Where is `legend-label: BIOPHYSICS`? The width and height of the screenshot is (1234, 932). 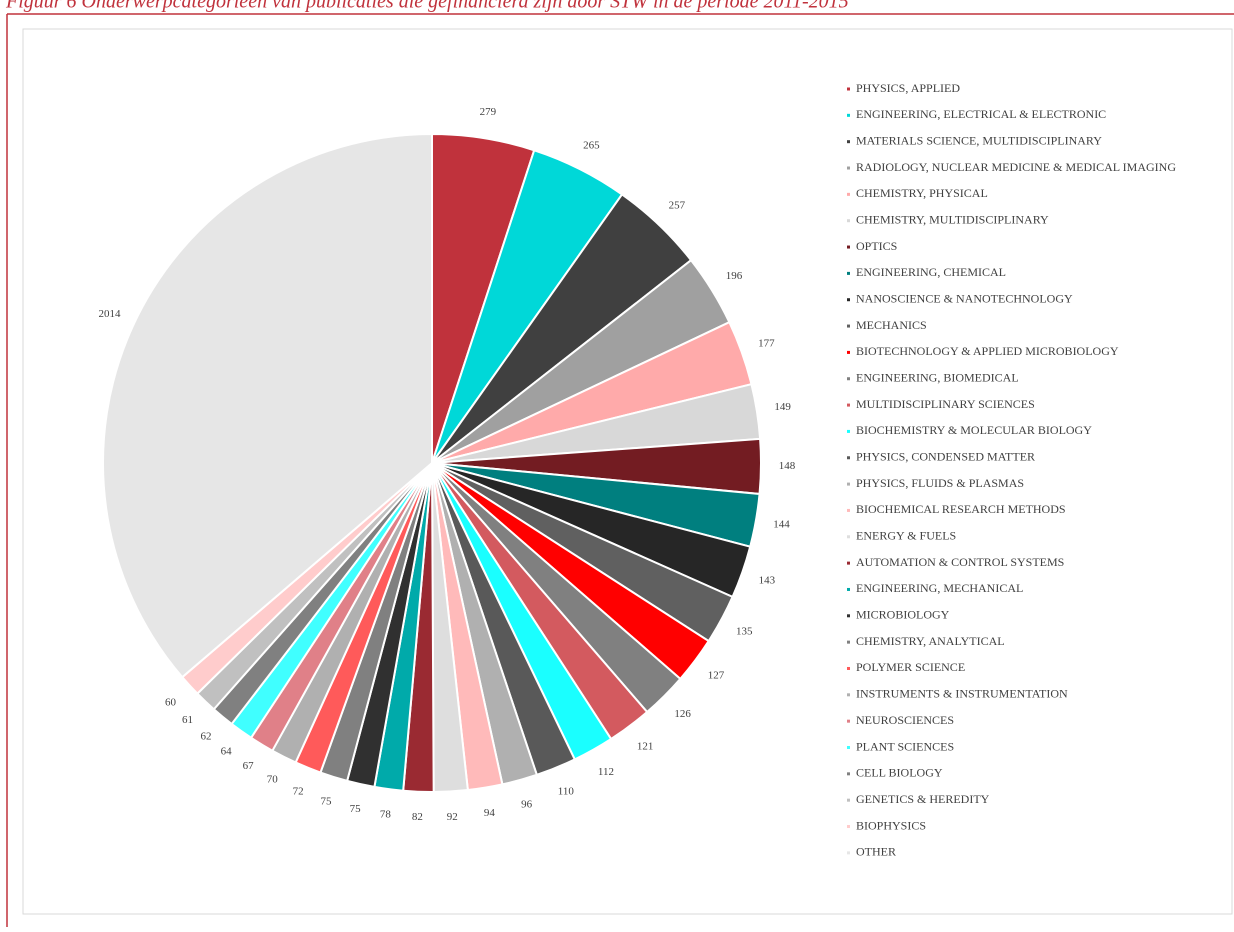
legend-label: BIOPHYSICS is located at coordinates (891, 825).